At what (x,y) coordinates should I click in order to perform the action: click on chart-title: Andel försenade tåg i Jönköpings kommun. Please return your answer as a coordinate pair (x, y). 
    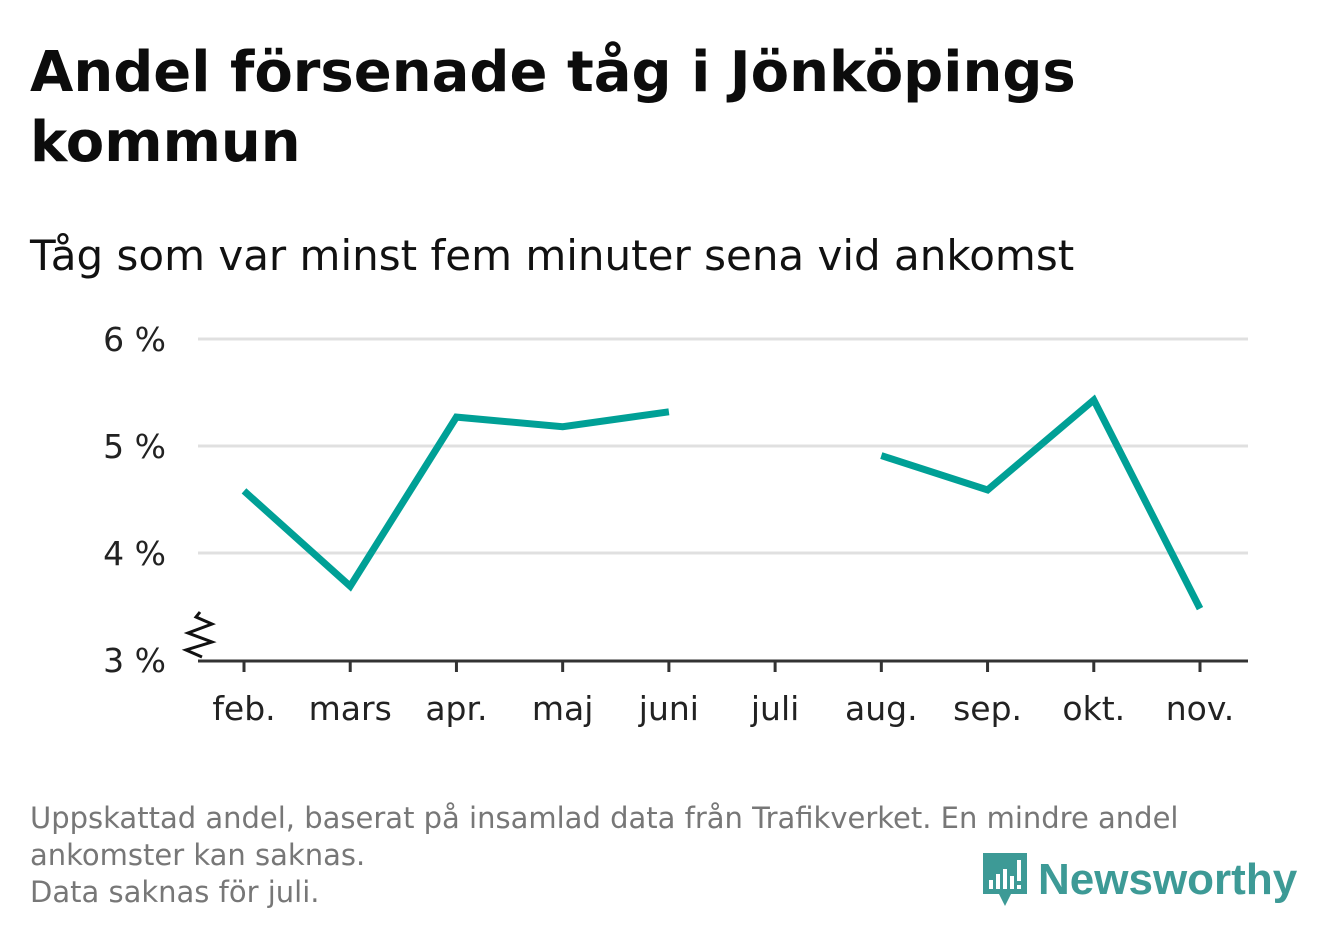
    Looking at the image, I should click on (553, 107).